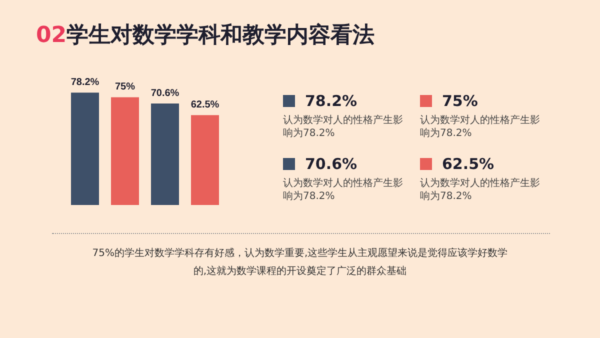  What do you see at coordinates (300, 262) in the screenshot?
I see `text: 75%的学生对数学学科存有好感，认为数学重要,这些学生从主观愿望来说是觉得应该学好数学的,这就为数学课程的开设奠定了广泛的群众基础` at bounding box center [300, 262].